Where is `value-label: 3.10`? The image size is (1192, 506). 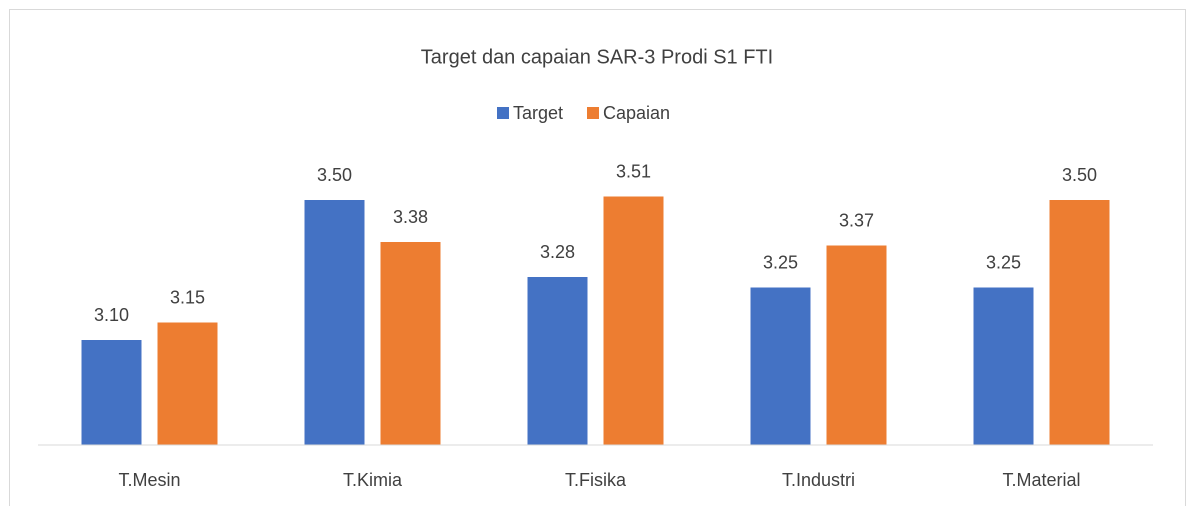
value-label: 3.10 is located at coordinates (111, 315).